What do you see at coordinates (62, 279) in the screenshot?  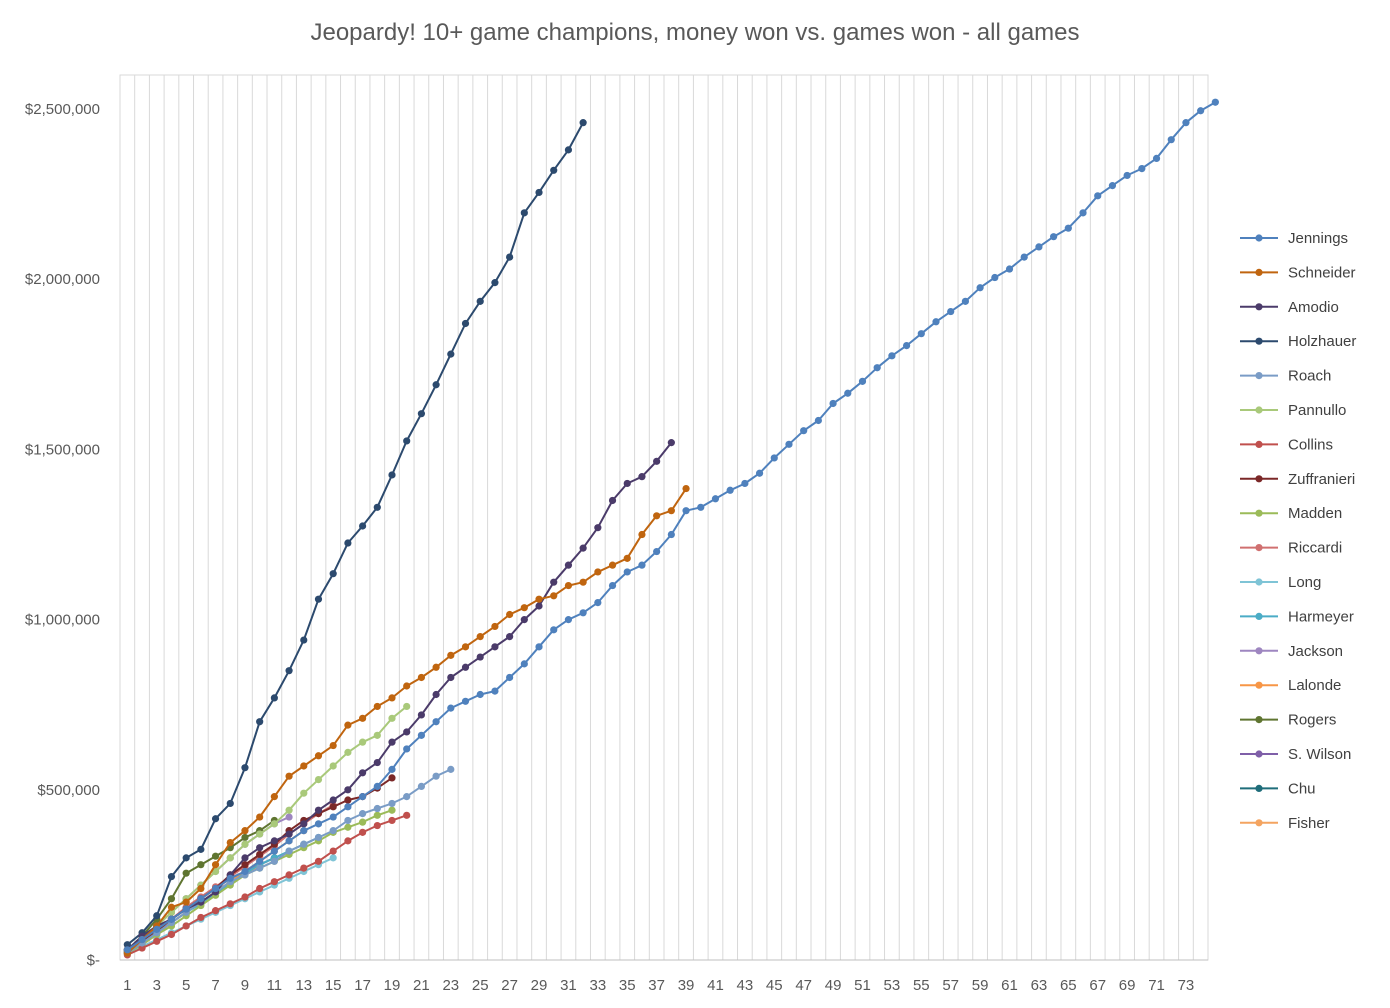 I see `y-tick-label: $2,000,000` at bounding box center [62, 279].